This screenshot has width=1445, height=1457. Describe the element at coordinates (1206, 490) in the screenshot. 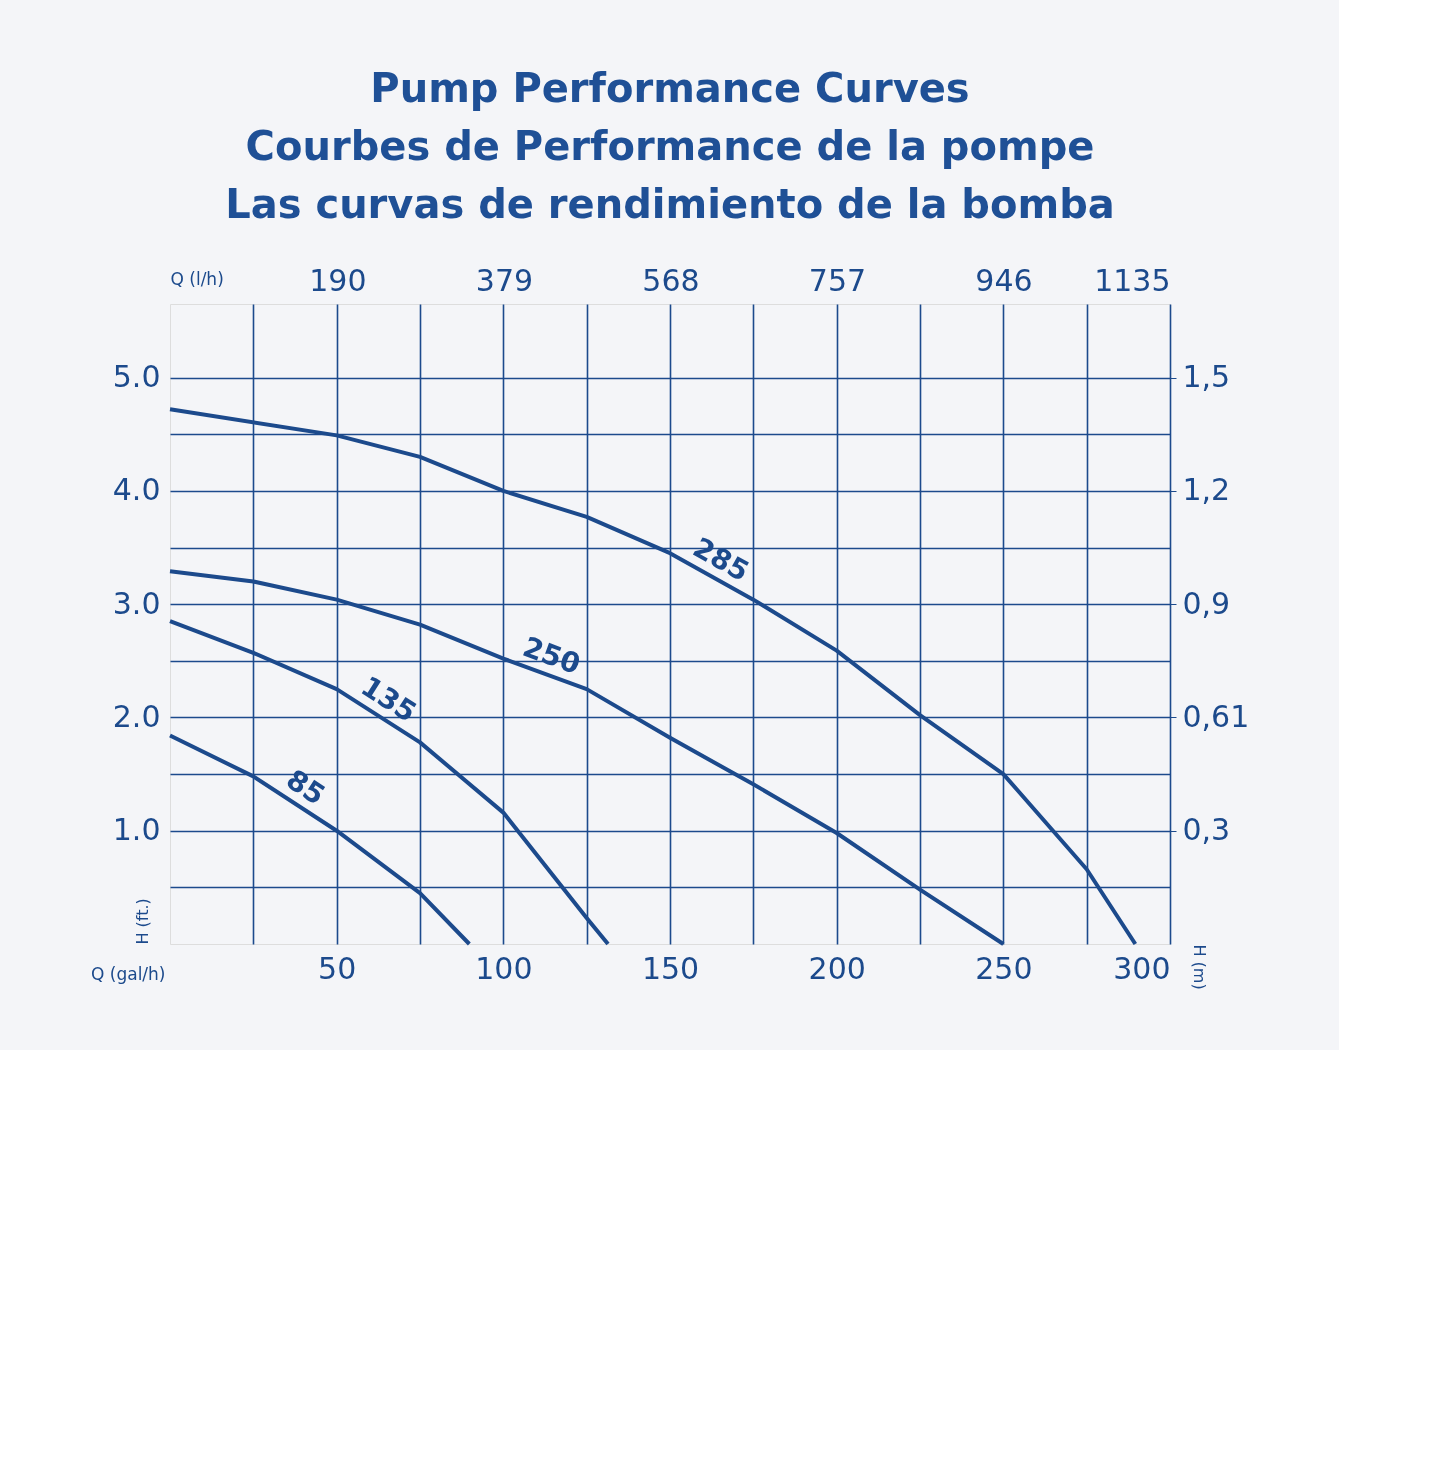

I see `y2-tick-label: 1,2` at that location.